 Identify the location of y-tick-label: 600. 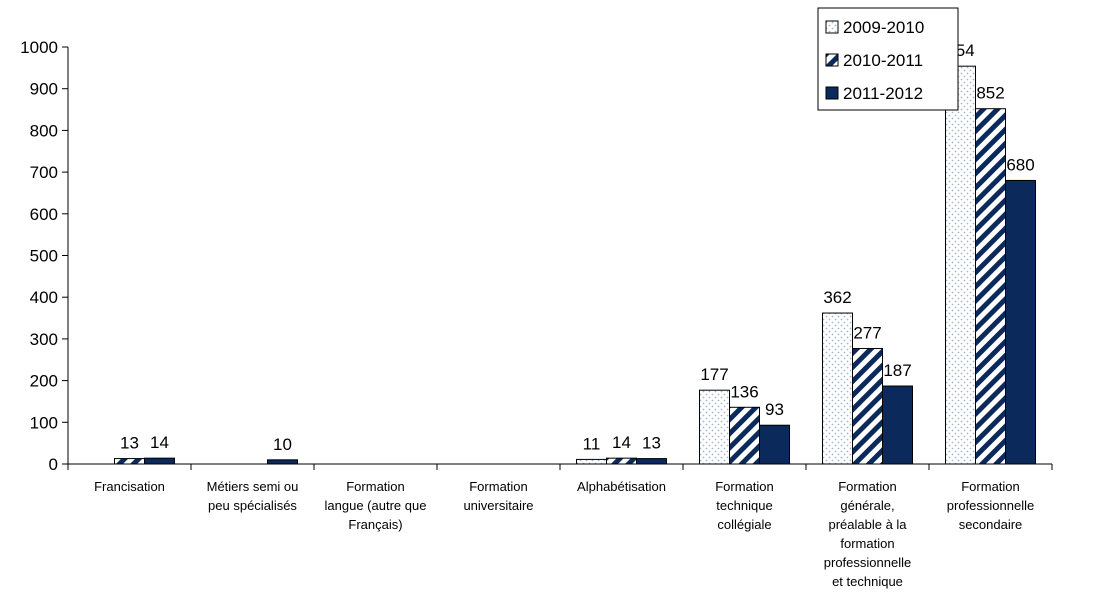
(44, 214).